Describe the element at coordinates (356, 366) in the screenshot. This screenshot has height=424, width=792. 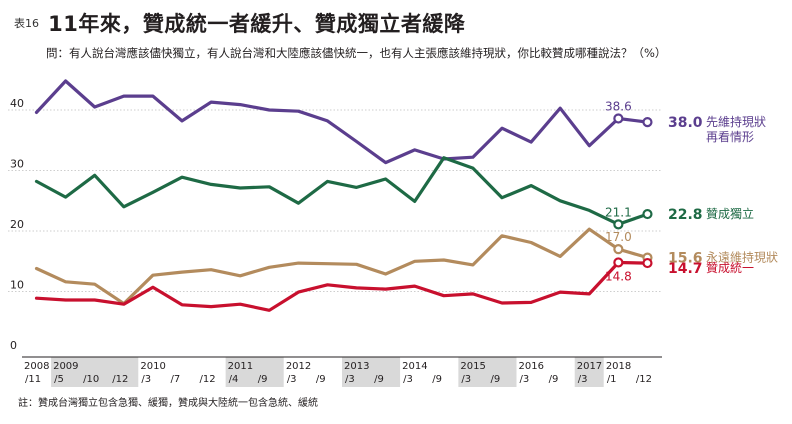
I see `x-tick-year: 2013` at that location.